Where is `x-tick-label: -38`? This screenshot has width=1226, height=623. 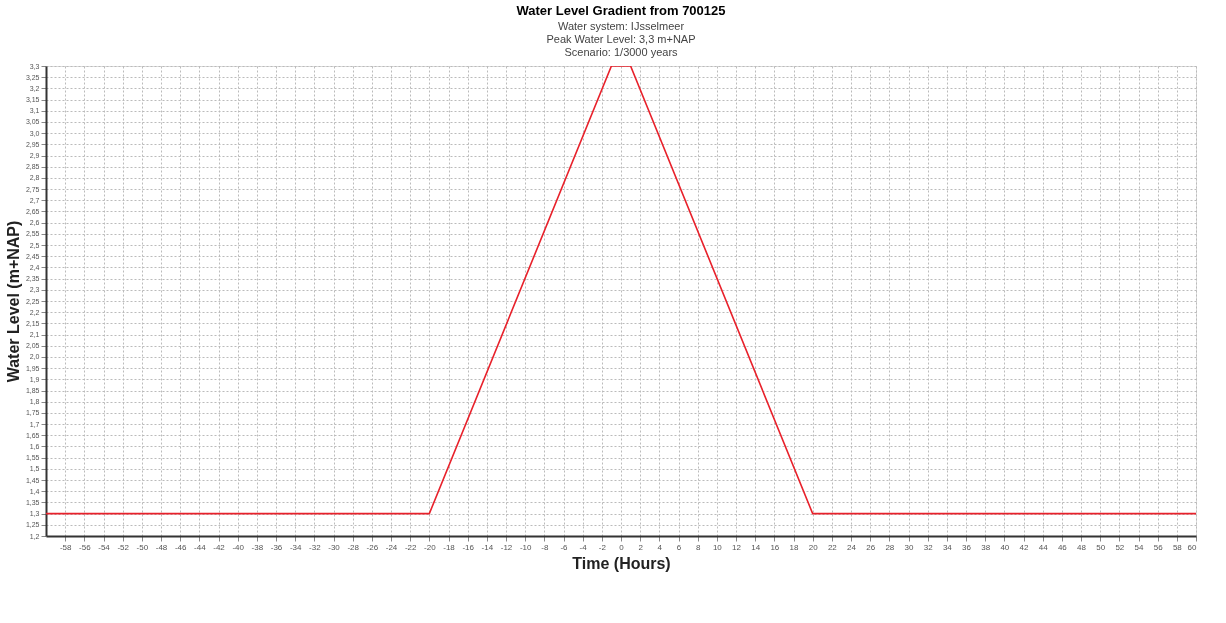 x-tick-label: -38 is located at coordinates (257, 547).